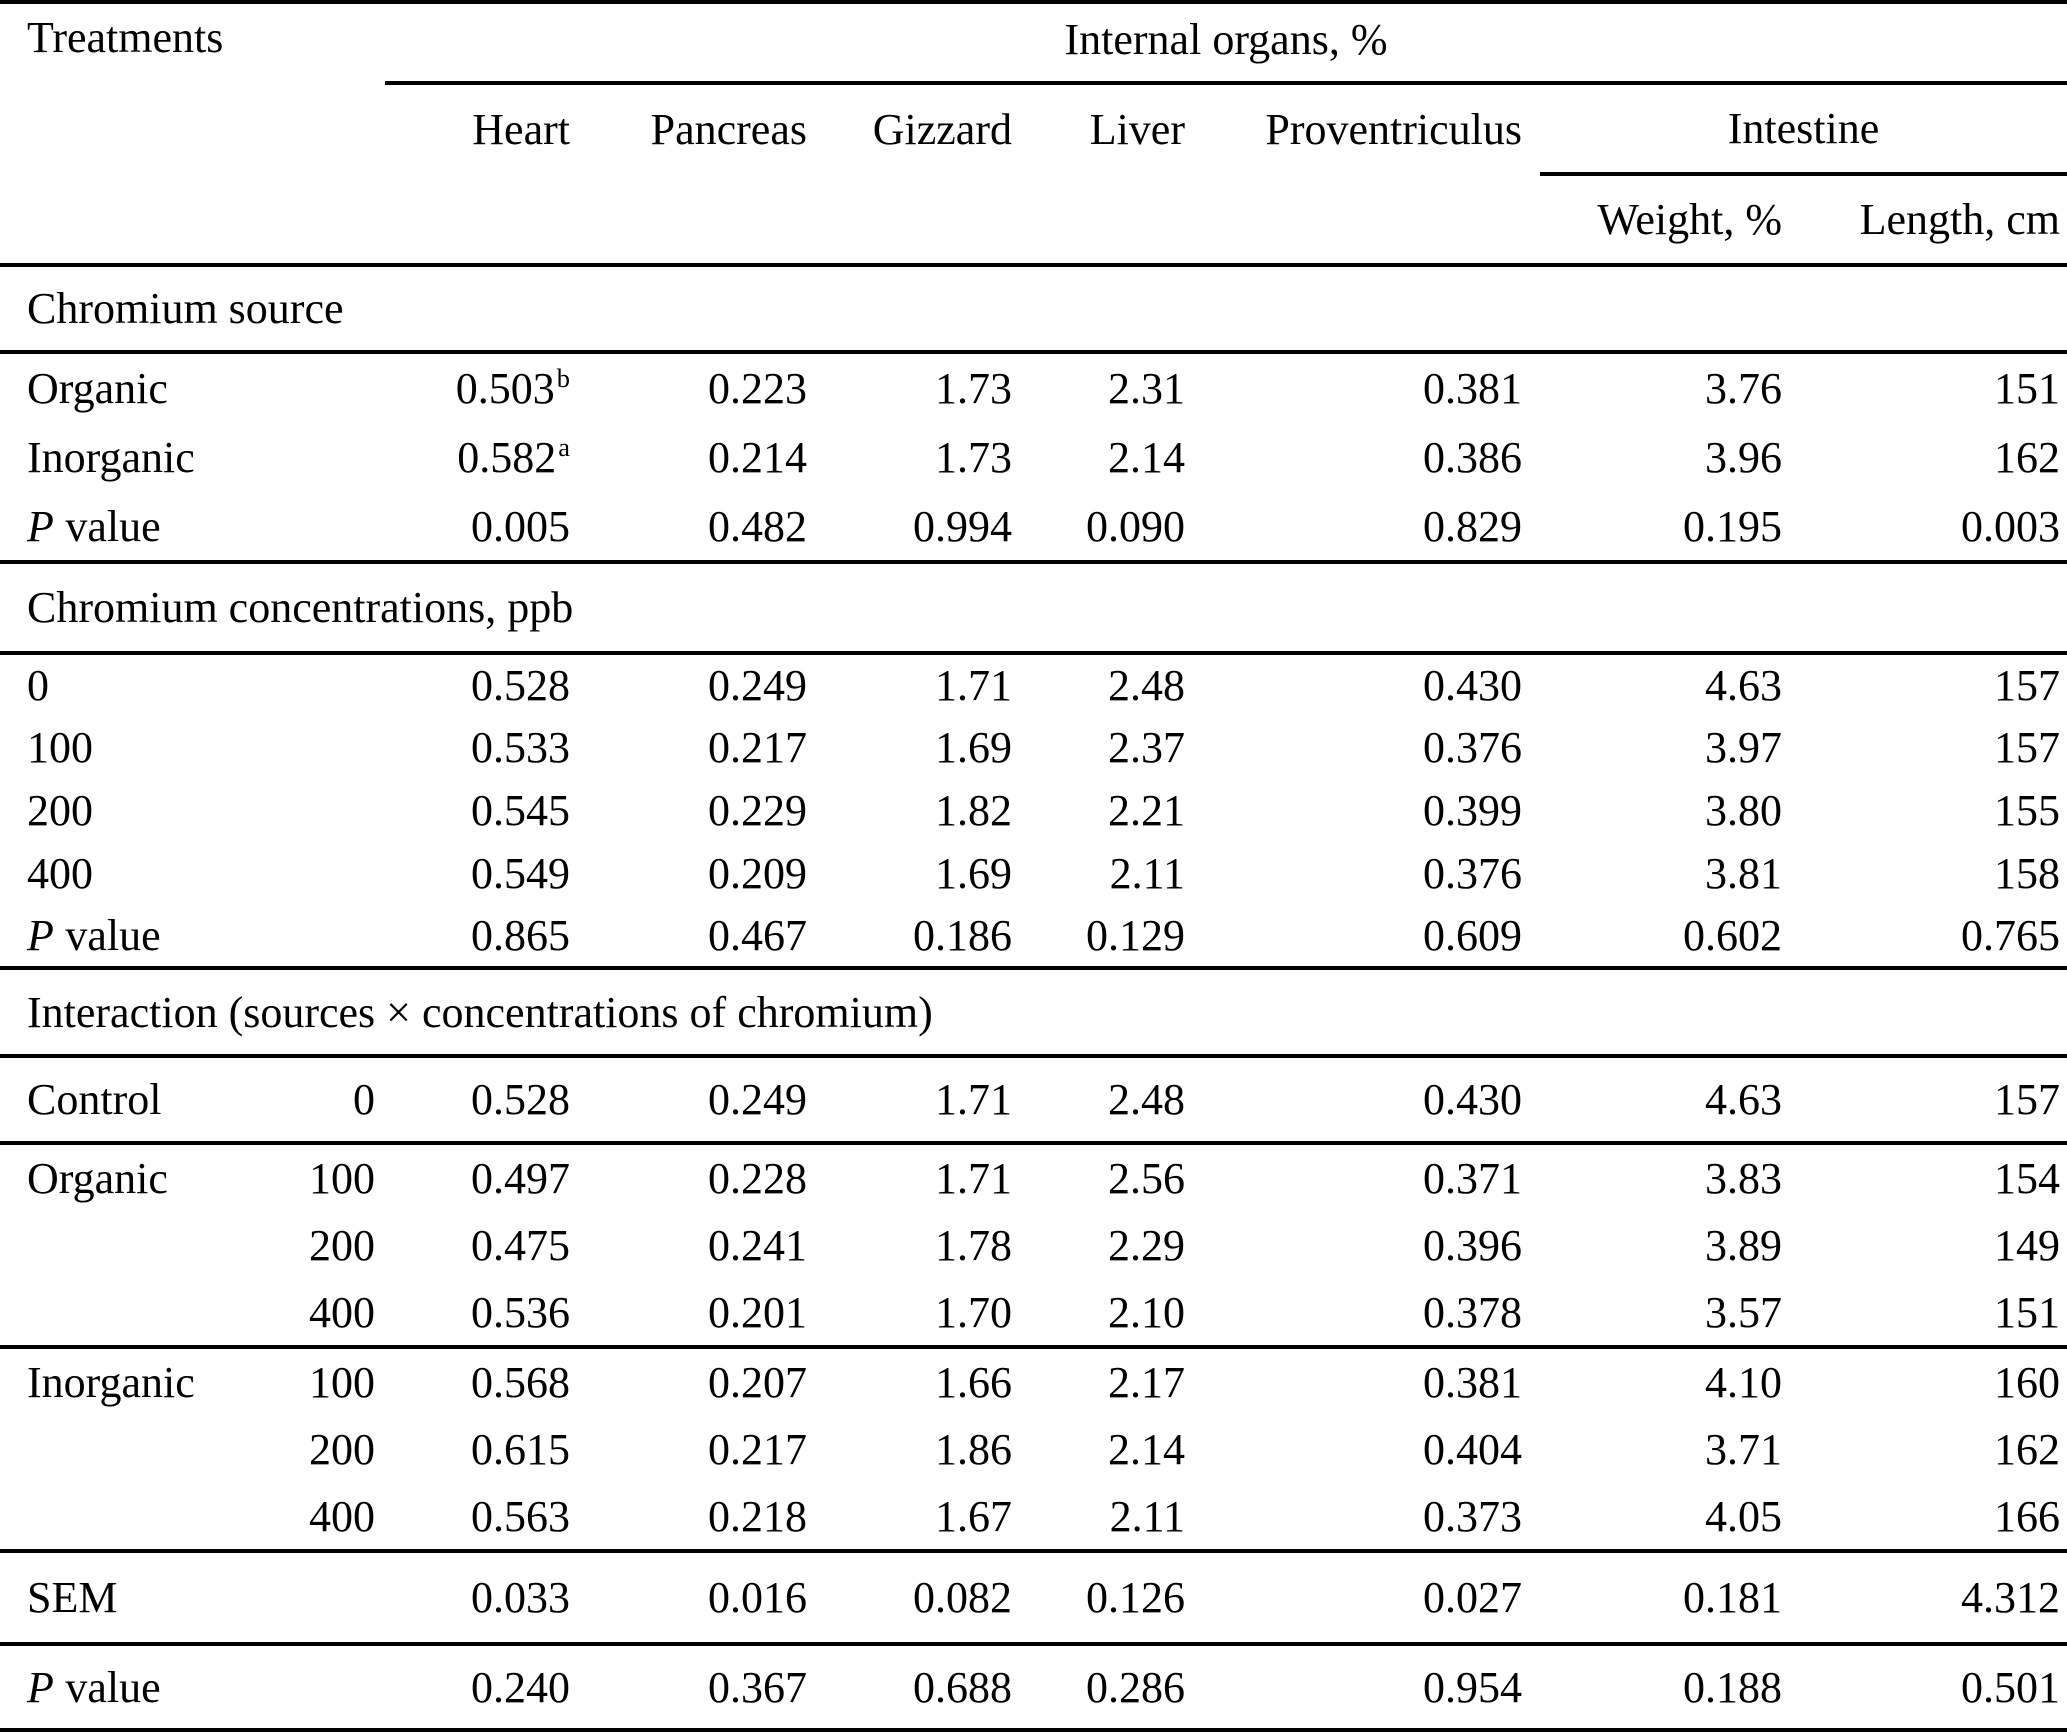 The height and width of the screenshot is (1732, 2067). I want to click on cell-pancreas: 0.214, so click(757, 457).